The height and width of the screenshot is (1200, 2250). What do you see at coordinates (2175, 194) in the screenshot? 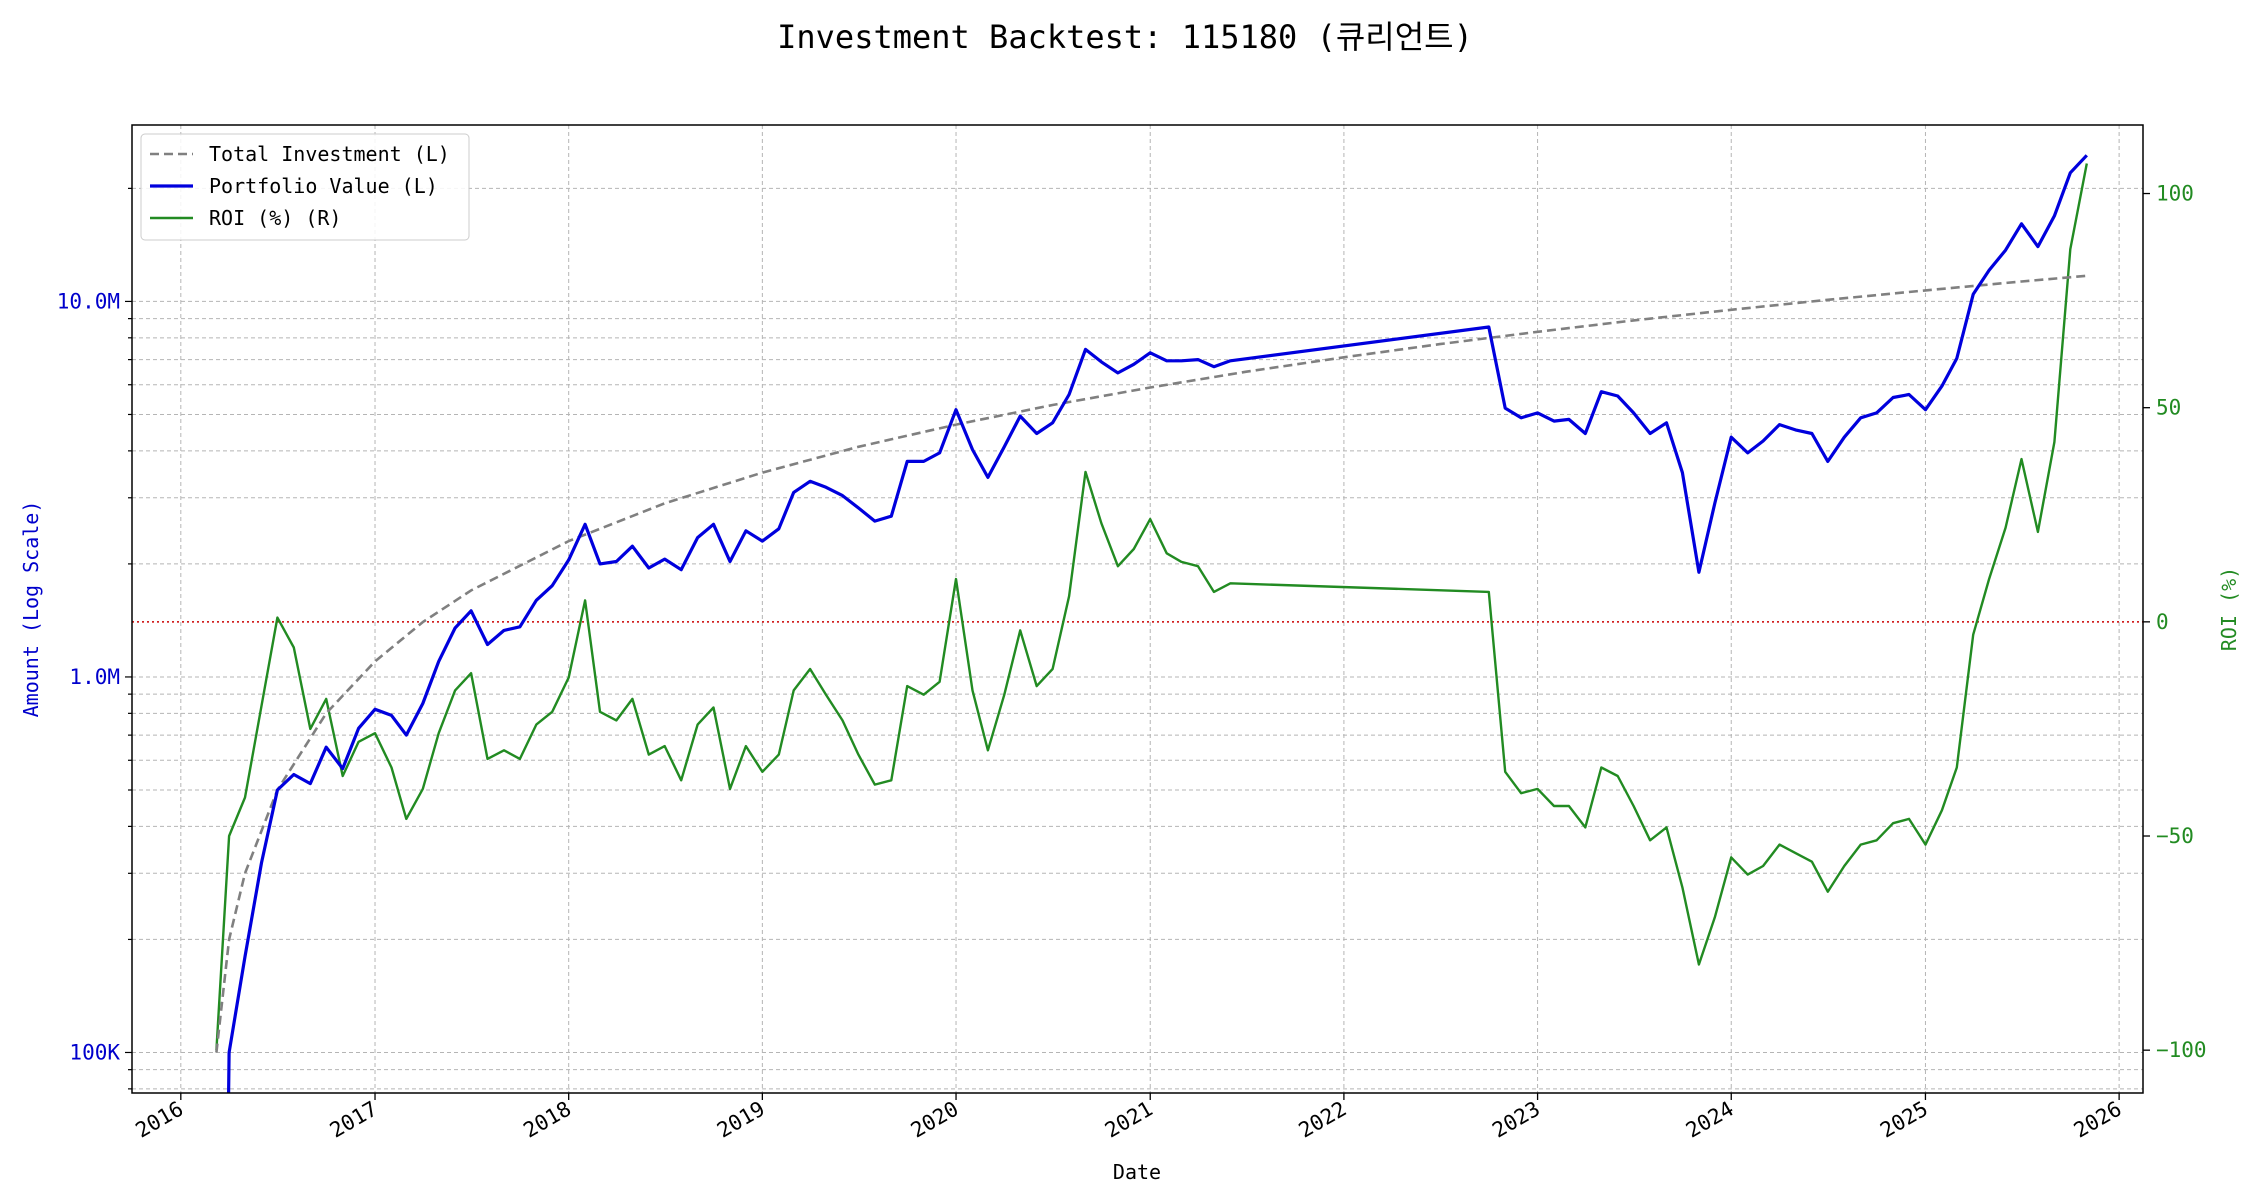
I see `y-right-tick-label-100: 100` at bounding box center [2175, 194].